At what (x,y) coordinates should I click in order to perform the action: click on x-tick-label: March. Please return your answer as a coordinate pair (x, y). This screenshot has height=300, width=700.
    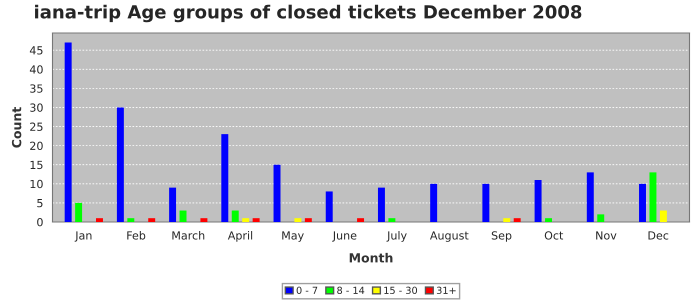
    Looking at the image, I should click on (188, 235).